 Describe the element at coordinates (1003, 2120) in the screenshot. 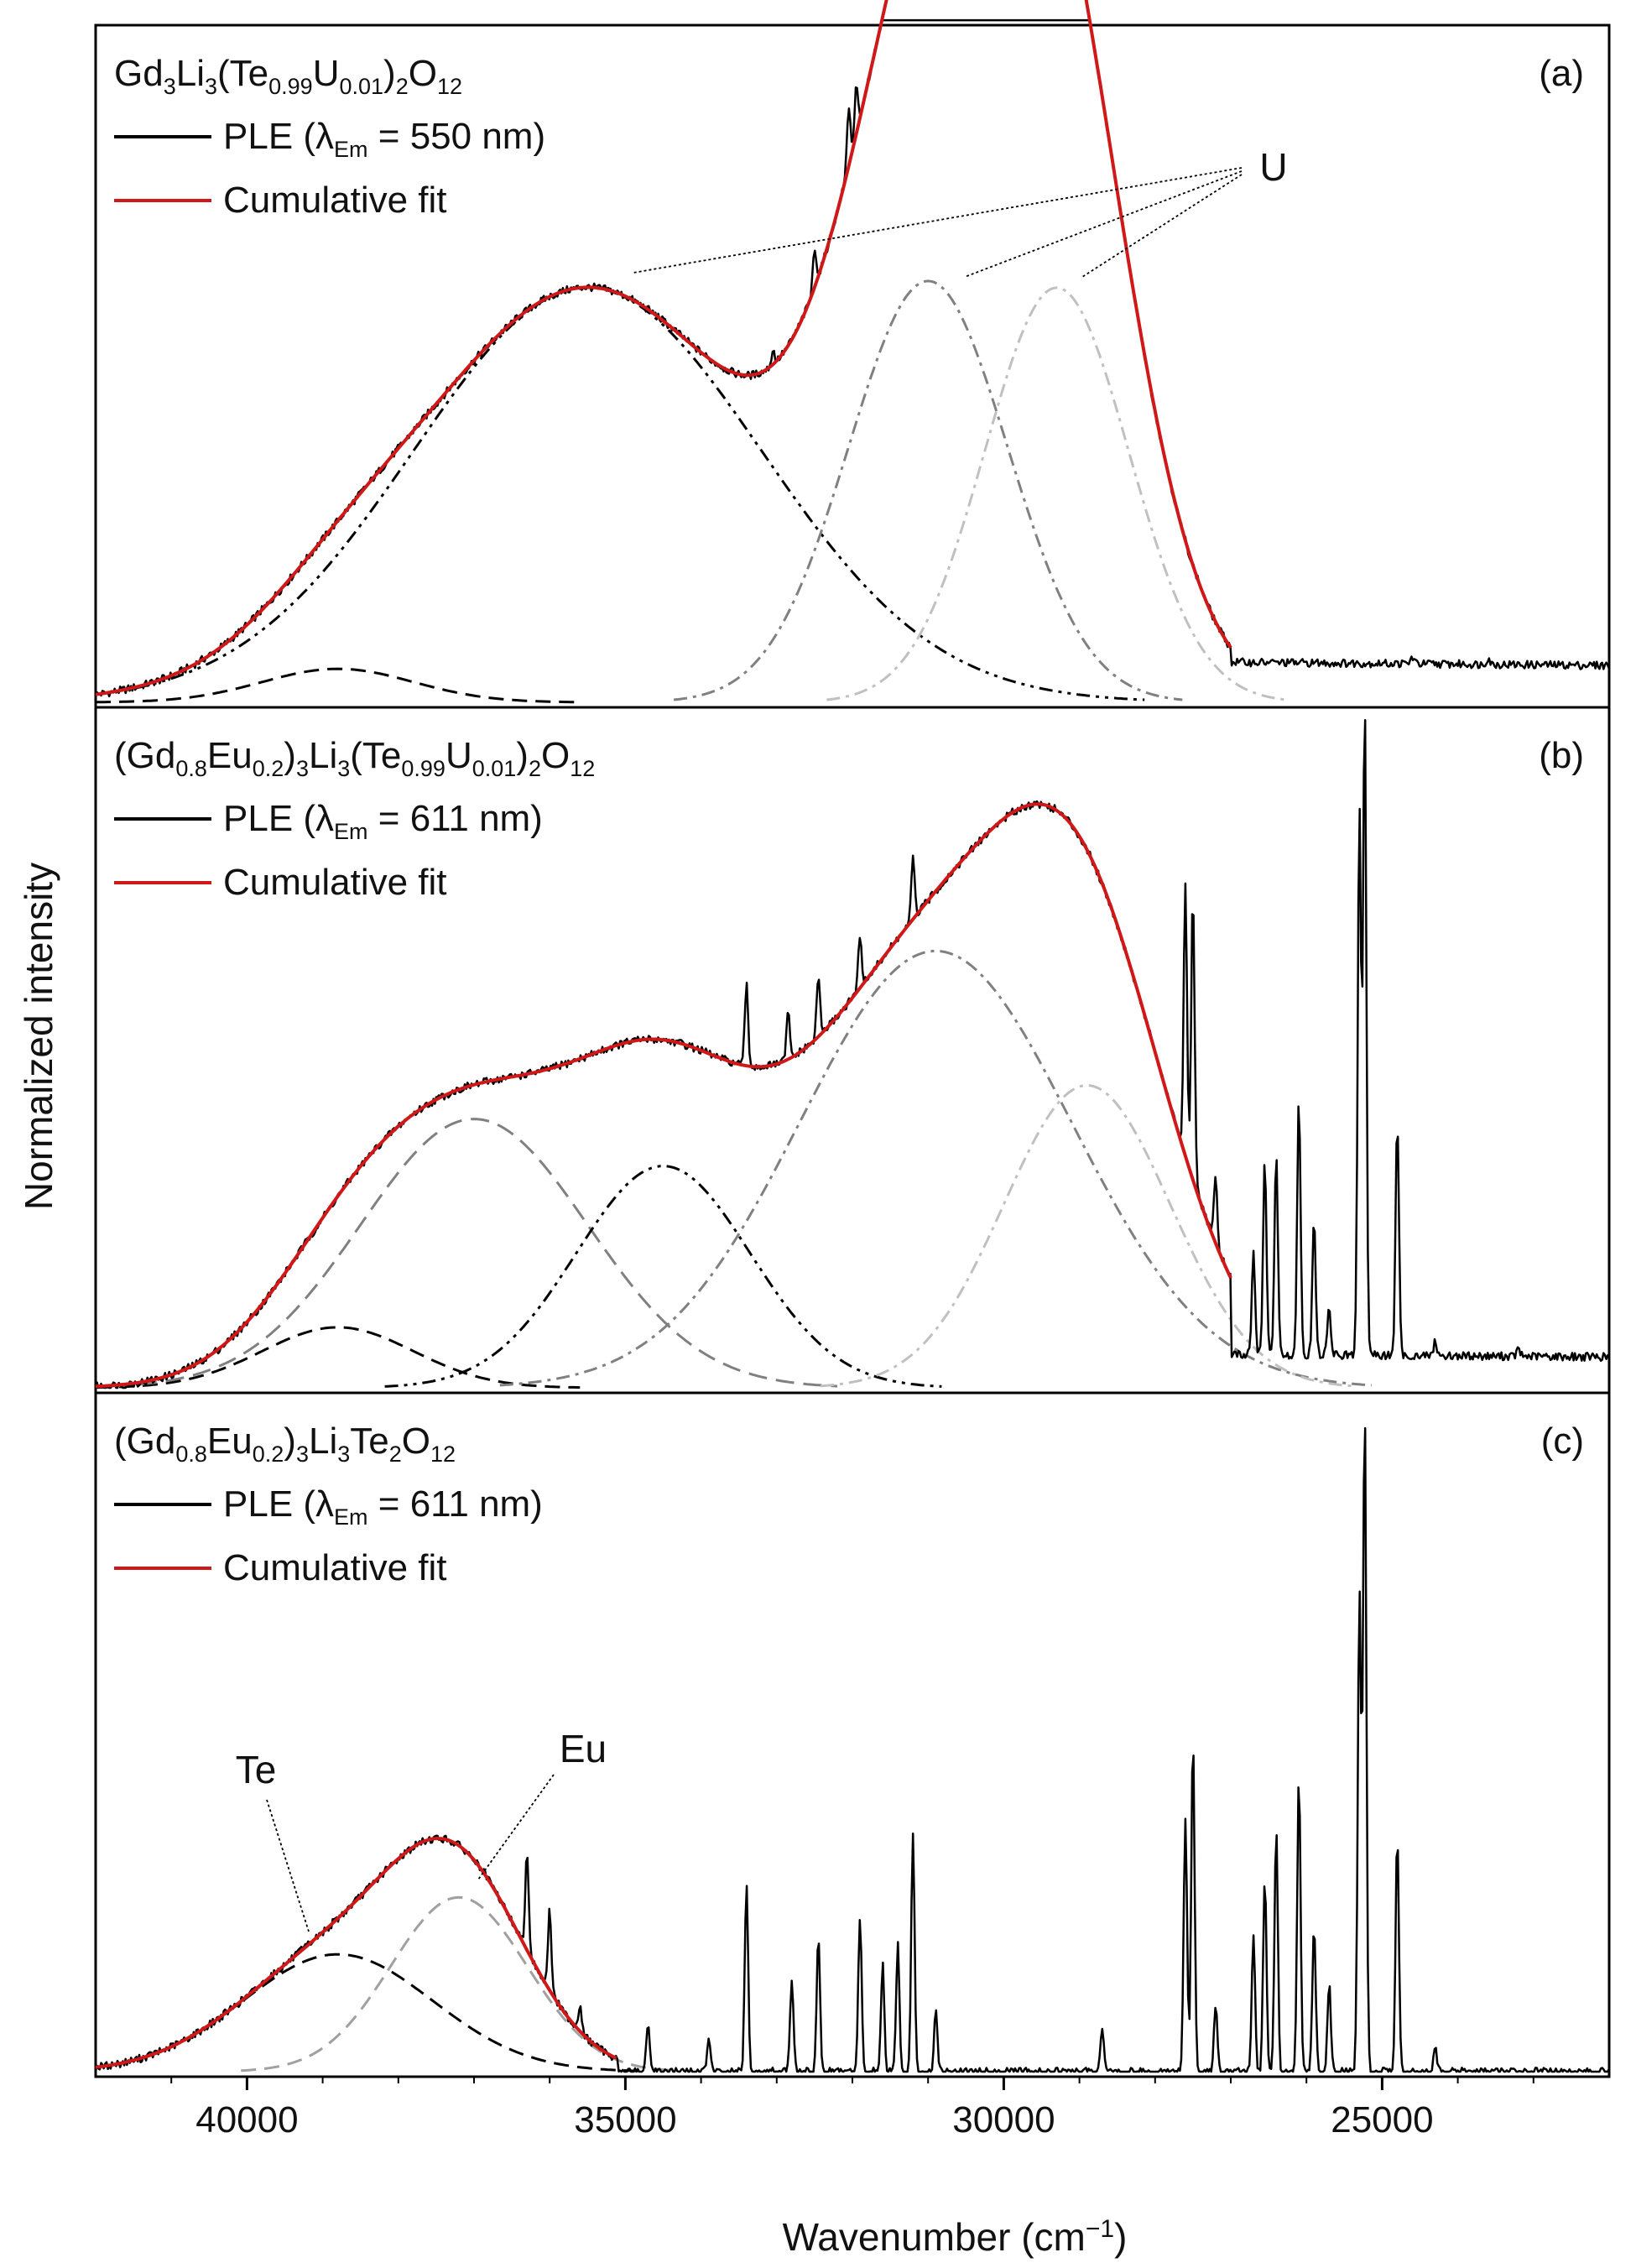

I see `x-tick-label: 30000` at that location.